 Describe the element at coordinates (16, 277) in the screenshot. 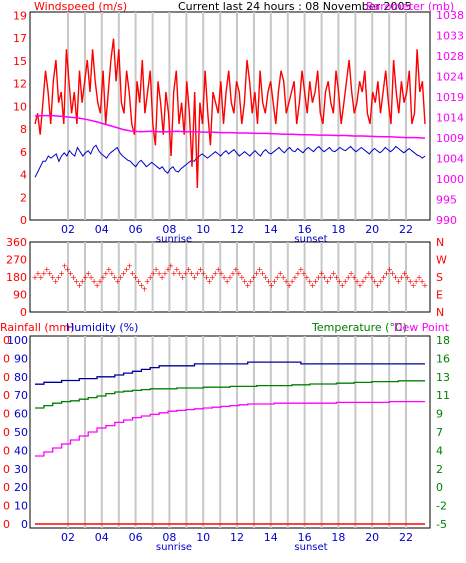

I see `direction-tick-180: 180` at that location.